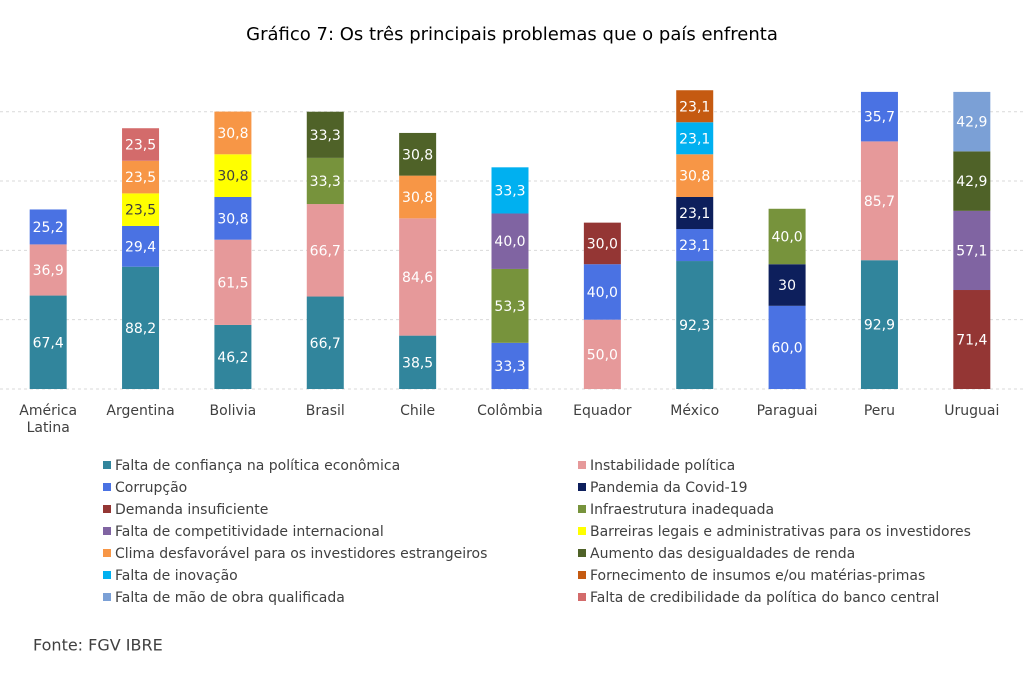  I want to click on data-label: 38,5, so click(417, 363).